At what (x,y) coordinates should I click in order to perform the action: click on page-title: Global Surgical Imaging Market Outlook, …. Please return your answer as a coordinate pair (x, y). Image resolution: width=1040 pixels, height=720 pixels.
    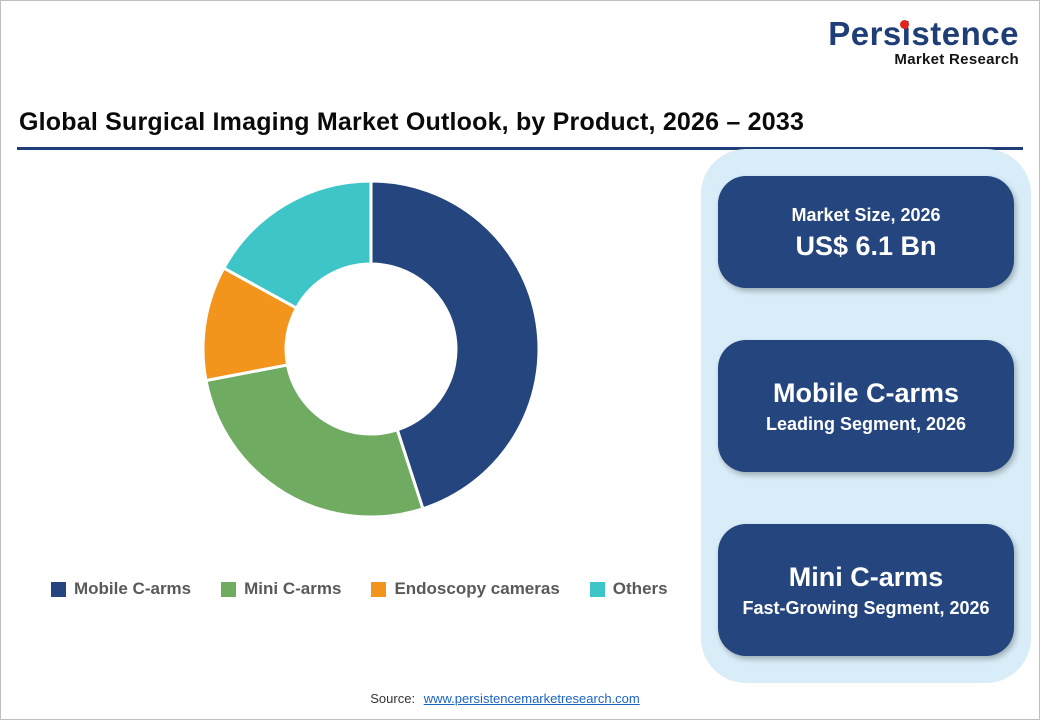
    Looking at the image, I should click on (412, 122).